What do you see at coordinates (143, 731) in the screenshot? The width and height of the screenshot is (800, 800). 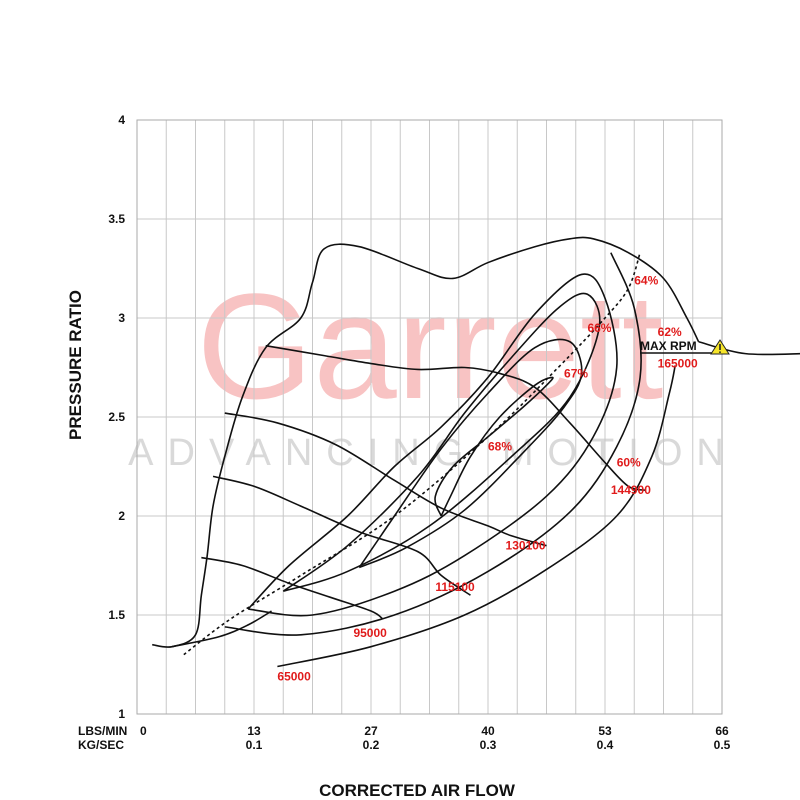 I see `x-tick-label-lbs: 0` at bounding box center [143, 731].